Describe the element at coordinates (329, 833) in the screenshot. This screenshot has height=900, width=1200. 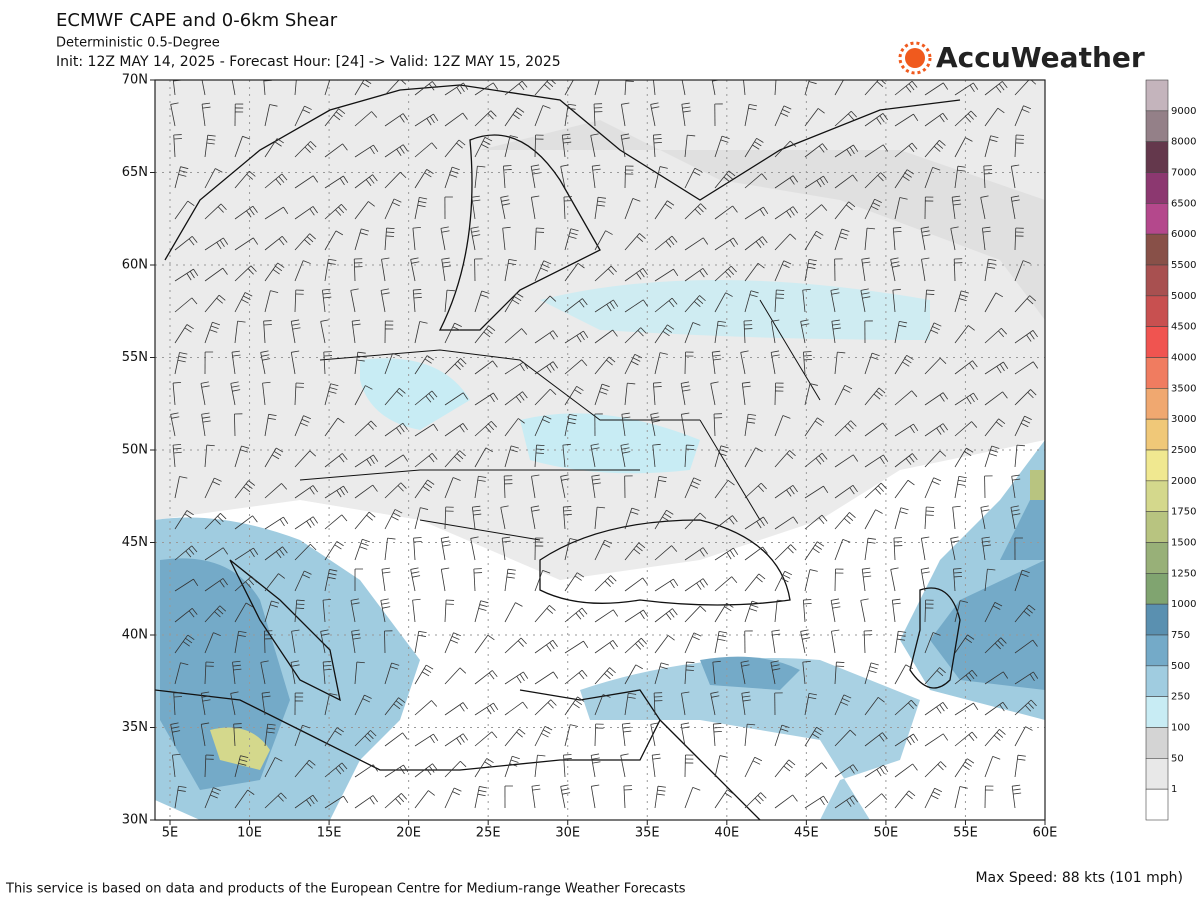
I see `lon-label: 15E` at that location.